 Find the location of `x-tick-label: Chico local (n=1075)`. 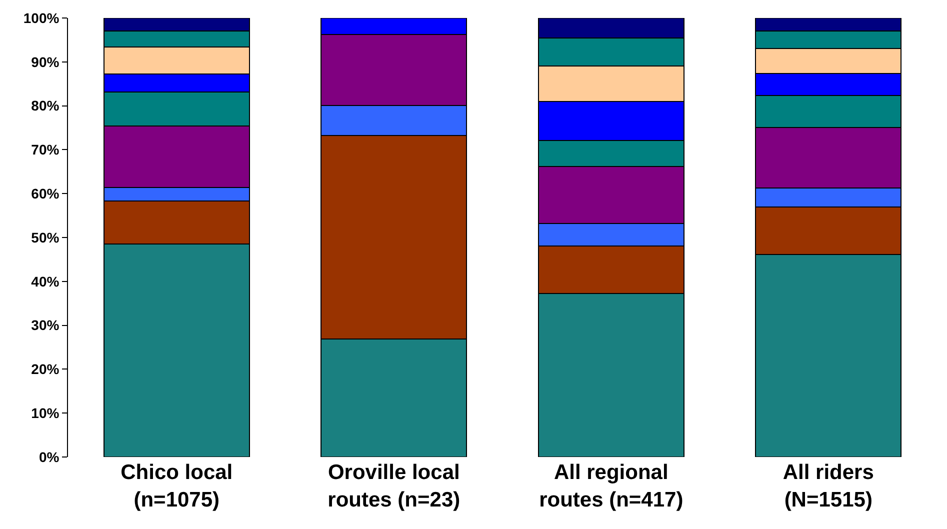

x-tick-label: Chico local (n=1075) is located at coordinates (176, 486).